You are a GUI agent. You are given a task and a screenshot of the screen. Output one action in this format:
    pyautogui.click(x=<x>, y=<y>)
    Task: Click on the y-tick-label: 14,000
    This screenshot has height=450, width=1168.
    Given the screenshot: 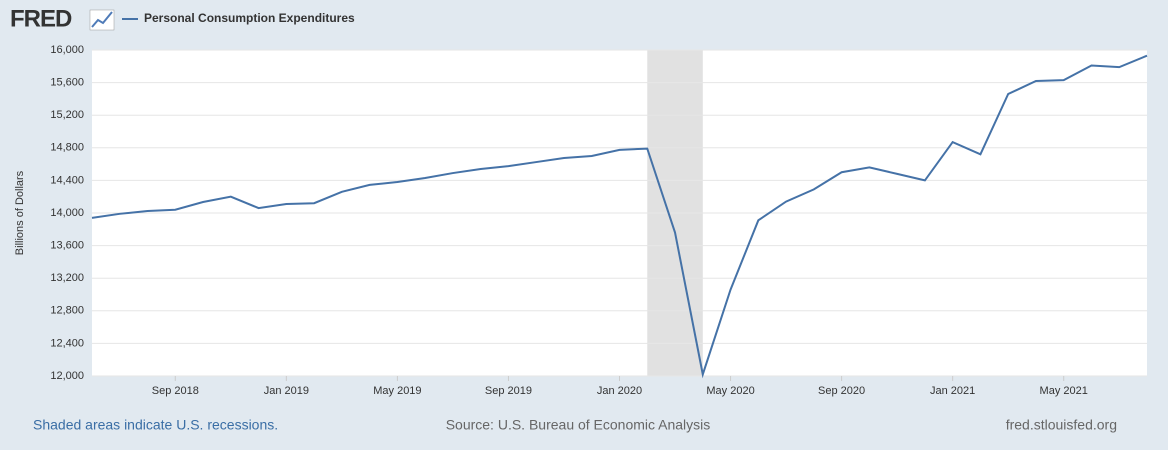 What is the action you would take?
    pyautogui.click(x=67, y=213)
    